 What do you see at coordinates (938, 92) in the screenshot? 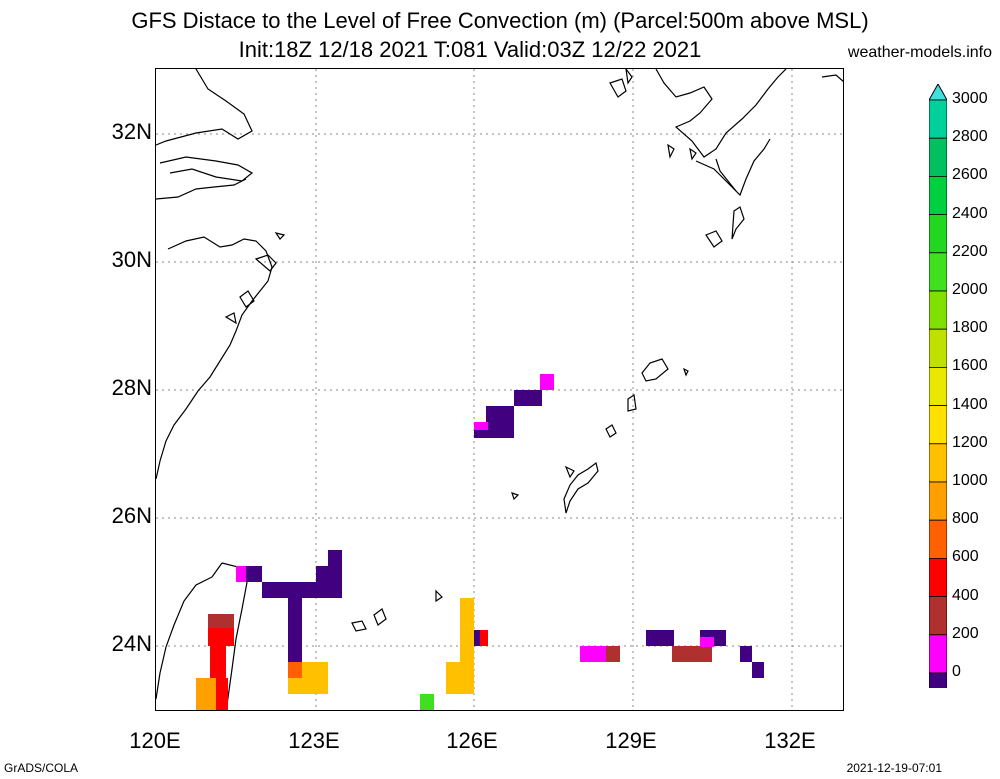
I see `colorbar-top-arrow` at bounding box center [938, 92].